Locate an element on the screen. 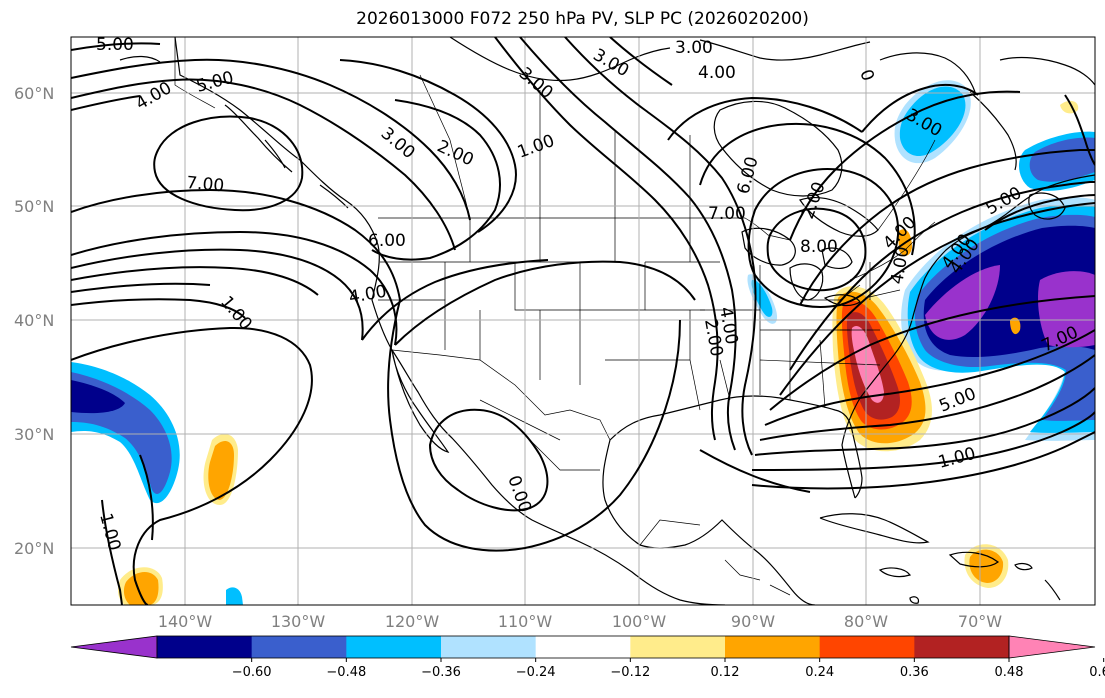 Image resolution: width=1105 pixels, height=698 pixels. lon-label: 120°W is located at coordinates (412, 621).